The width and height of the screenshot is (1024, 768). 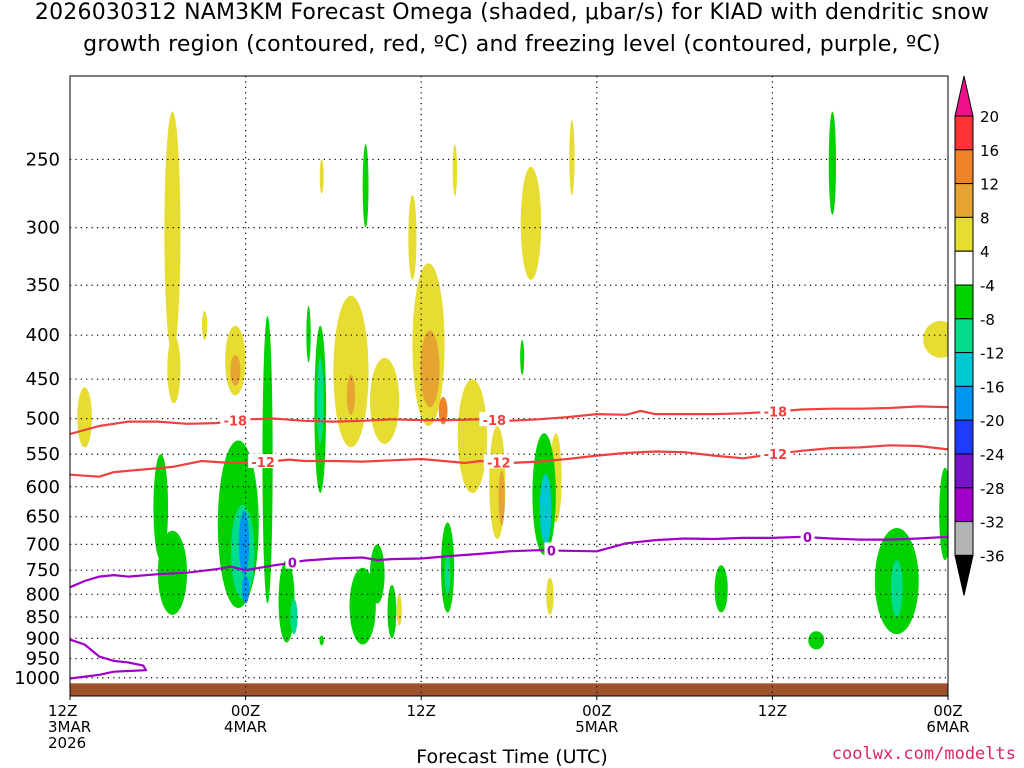 What do you see at coordinates (245, 727) in the screenshot?
I see `x-tick-label: 4MAR` at bounding box center [245, 727].